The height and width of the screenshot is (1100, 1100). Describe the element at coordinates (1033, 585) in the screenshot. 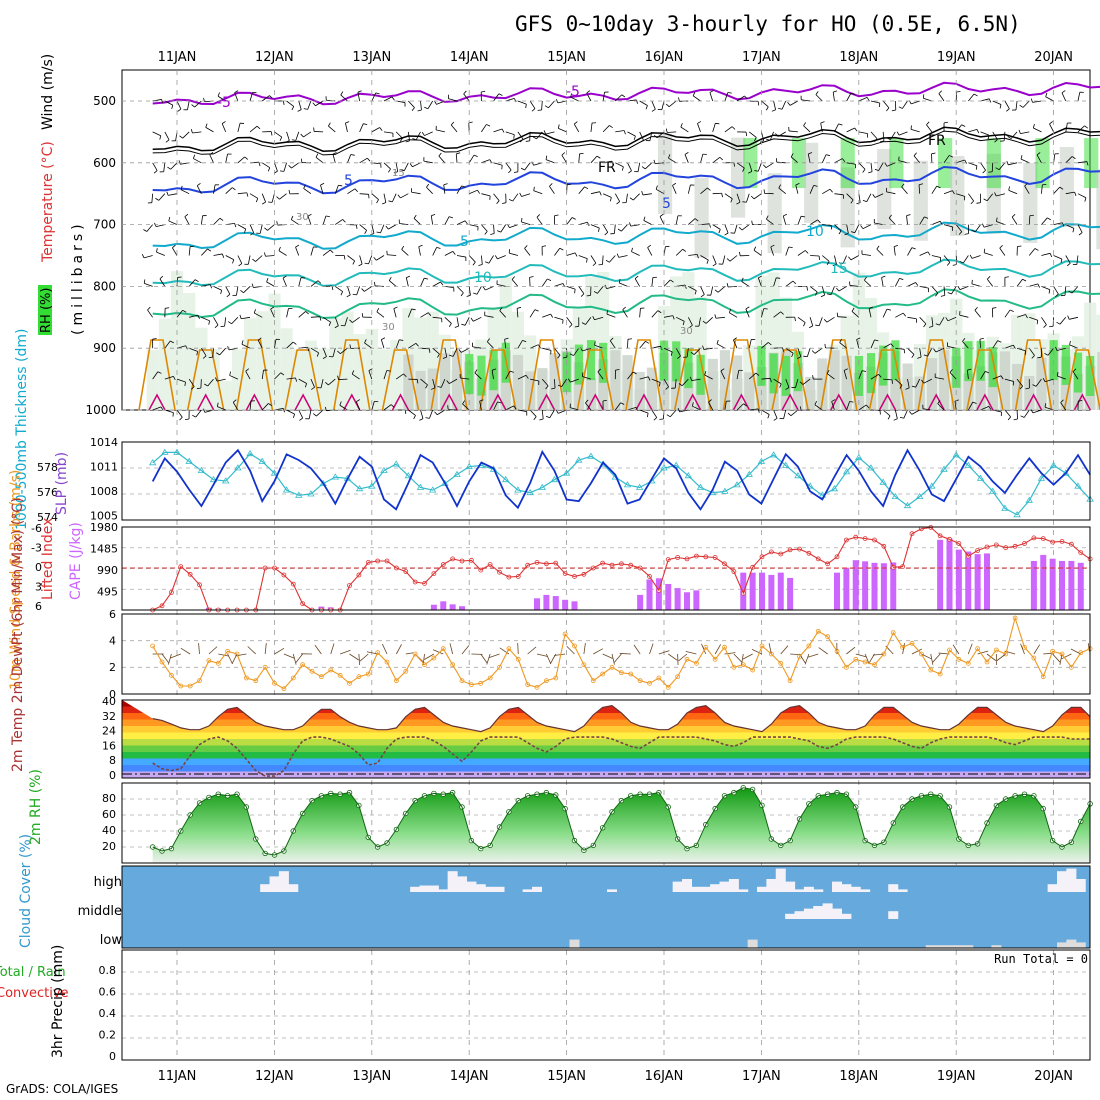

I see `cape-bar` at that location.